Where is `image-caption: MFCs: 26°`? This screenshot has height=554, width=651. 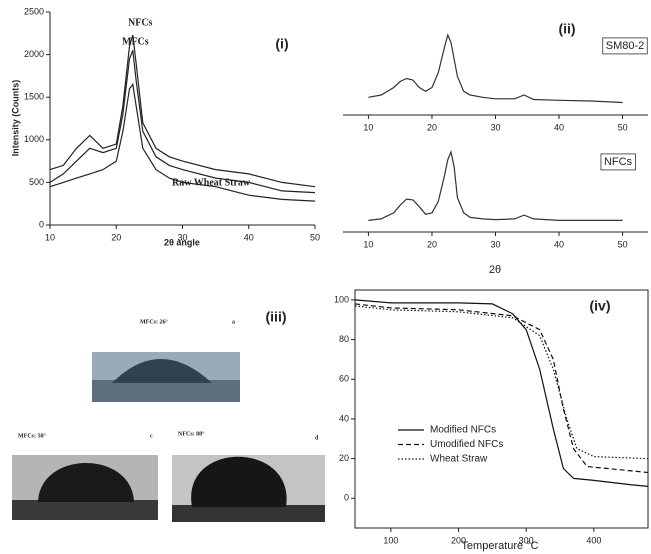
image-caption: MFCs: 26° is located at coordinates (154, 321).